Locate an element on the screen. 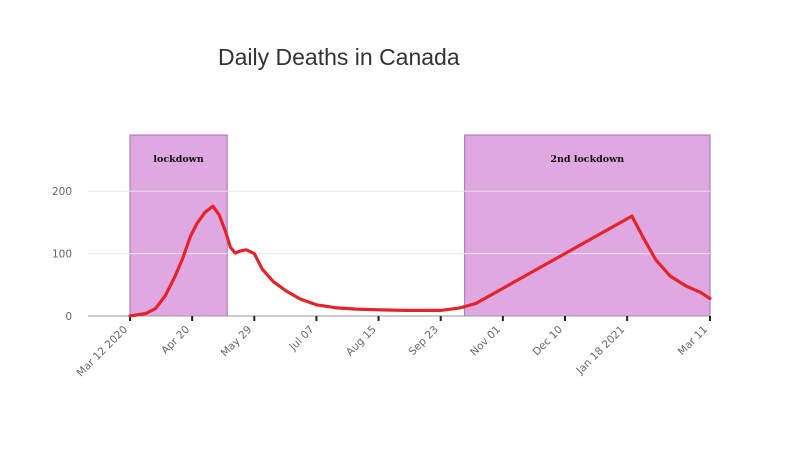  x-tick-label: Apr 20 is located at coordinates (175, 340).